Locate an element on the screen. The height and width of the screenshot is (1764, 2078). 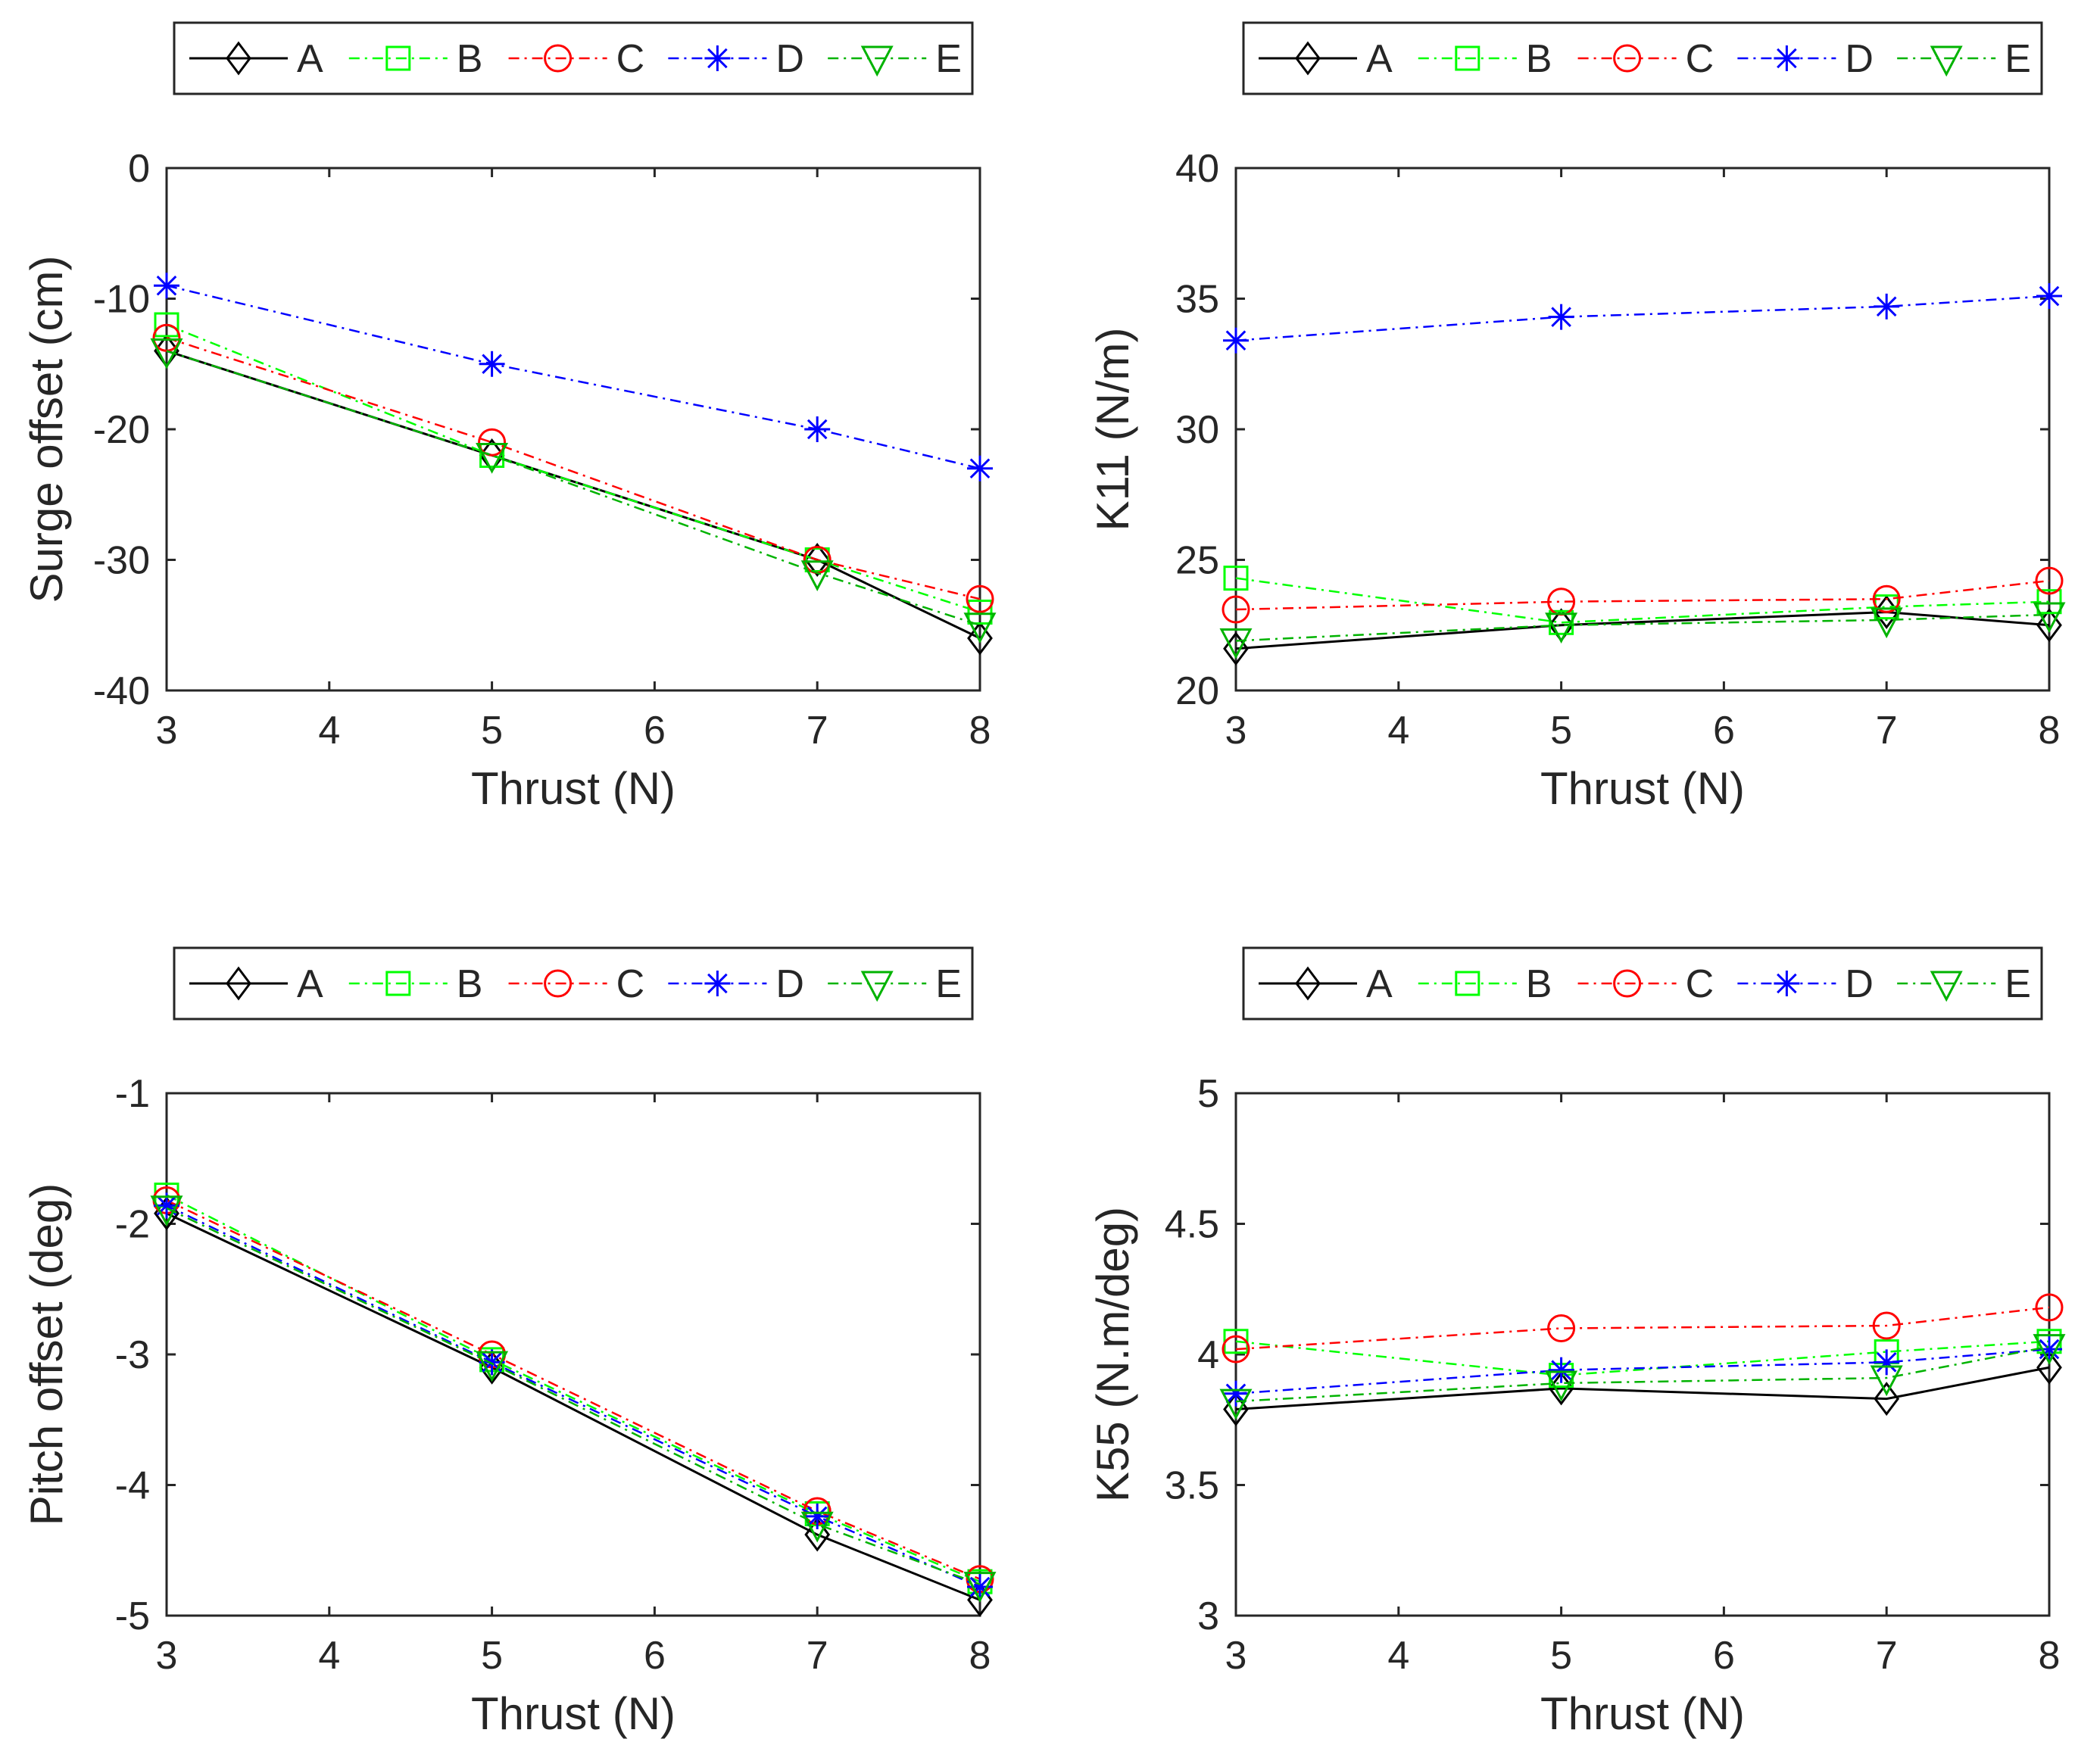
x-axis-label: Thrust (N) is located at coordinates (574, 789).